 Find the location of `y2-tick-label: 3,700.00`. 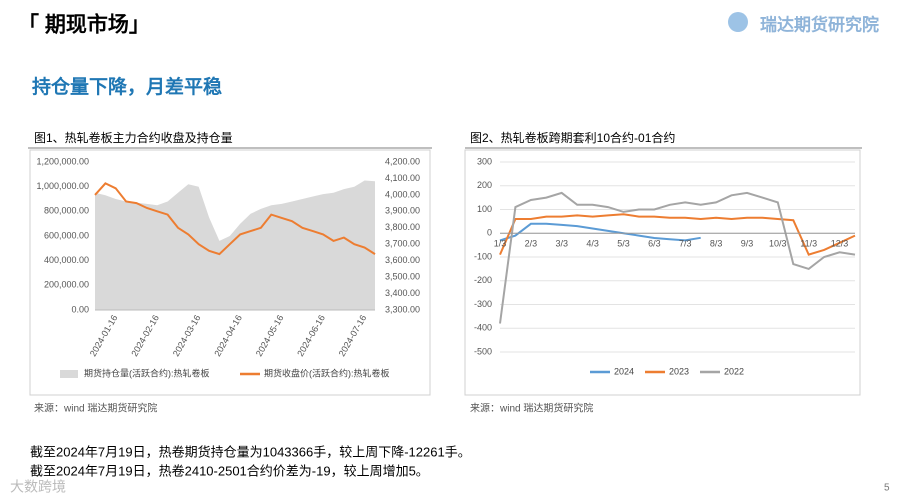

y2-tick-label: 3,700.00 is located at coordinates (402, 244).